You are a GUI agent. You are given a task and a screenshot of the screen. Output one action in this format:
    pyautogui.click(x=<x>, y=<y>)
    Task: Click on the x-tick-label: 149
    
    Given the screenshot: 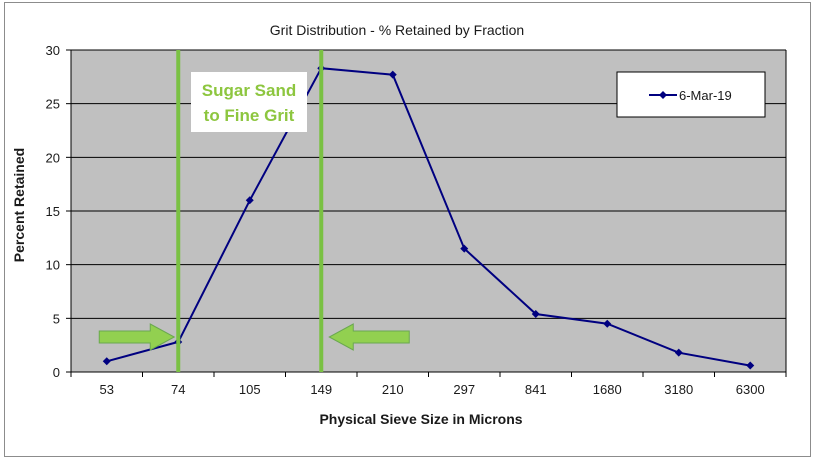 What is the action you would take?
    pyautogui.click(x=321, y=389)
    